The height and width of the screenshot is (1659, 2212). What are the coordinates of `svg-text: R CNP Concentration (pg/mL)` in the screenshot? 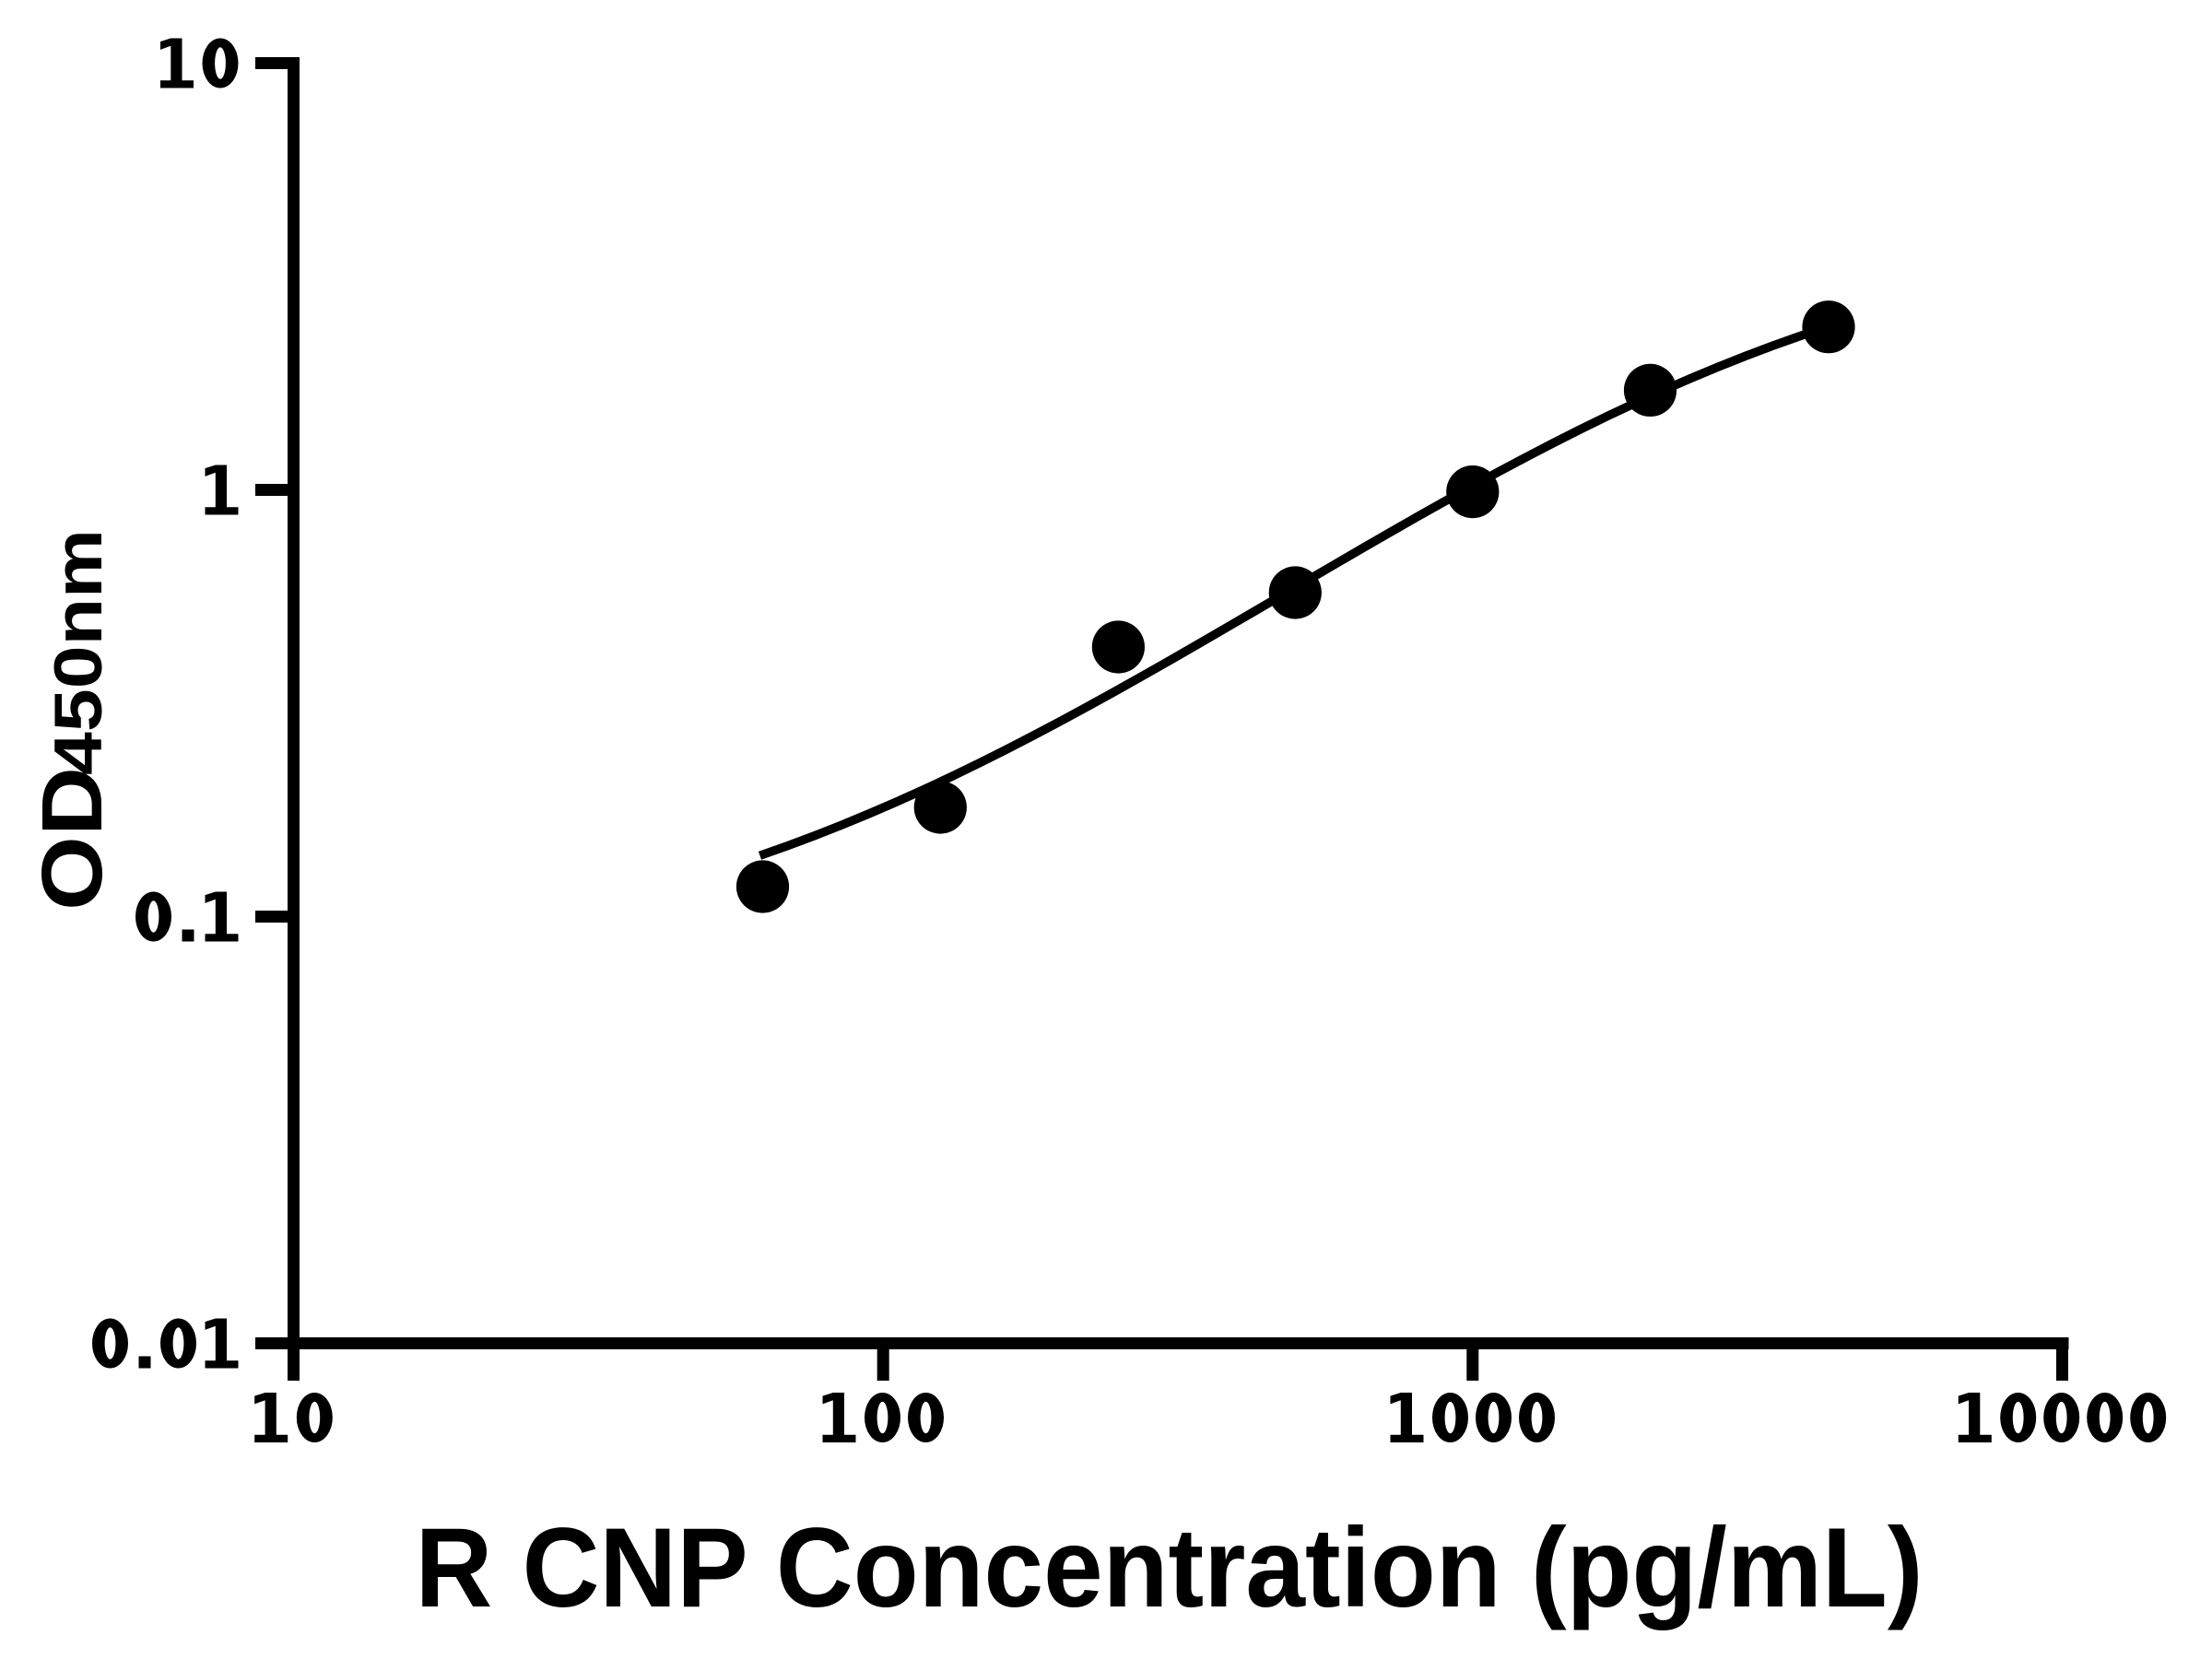 It's located at (1170, 1568).